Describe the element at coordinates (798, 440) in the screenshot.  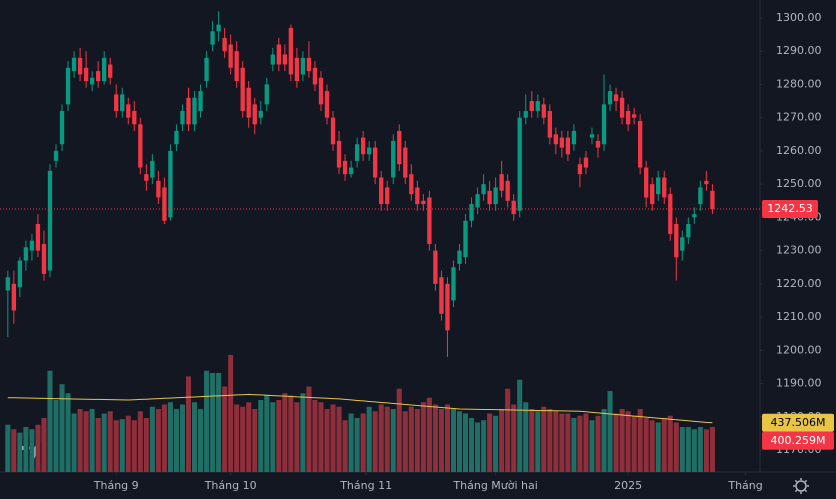
I see `volume-tag` at that location.